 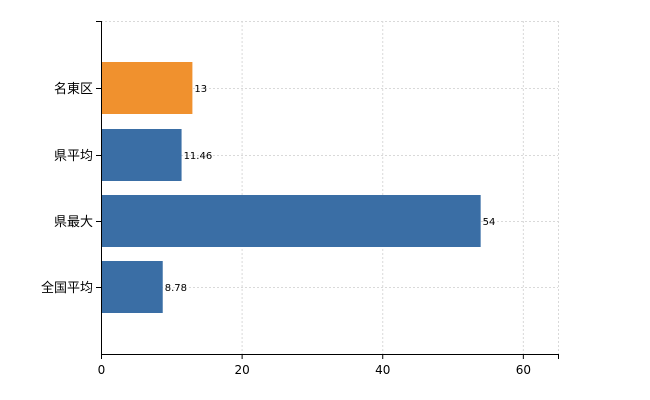 I want to click on data-label: 13, so click(x=200, y=89).